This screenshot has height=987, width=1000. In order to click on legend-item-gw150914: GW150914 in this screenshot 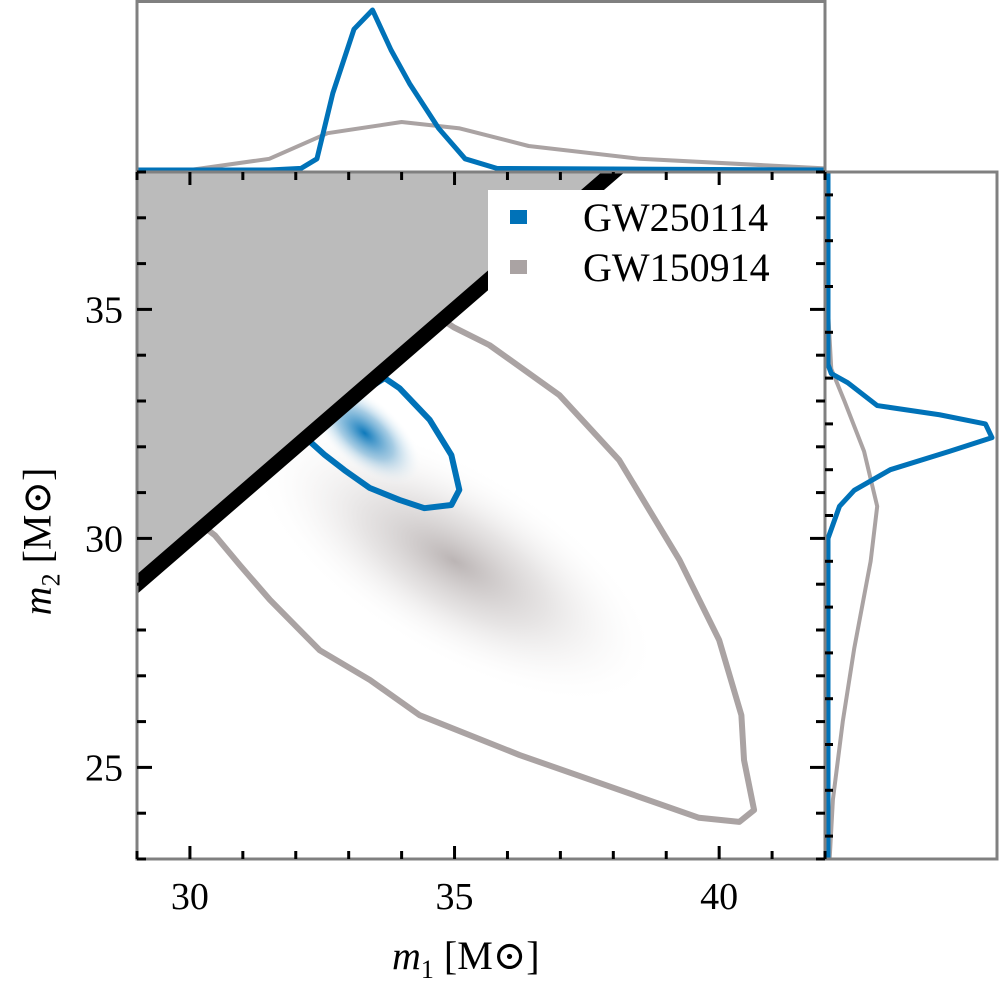, I will do `click(629, 267)`.